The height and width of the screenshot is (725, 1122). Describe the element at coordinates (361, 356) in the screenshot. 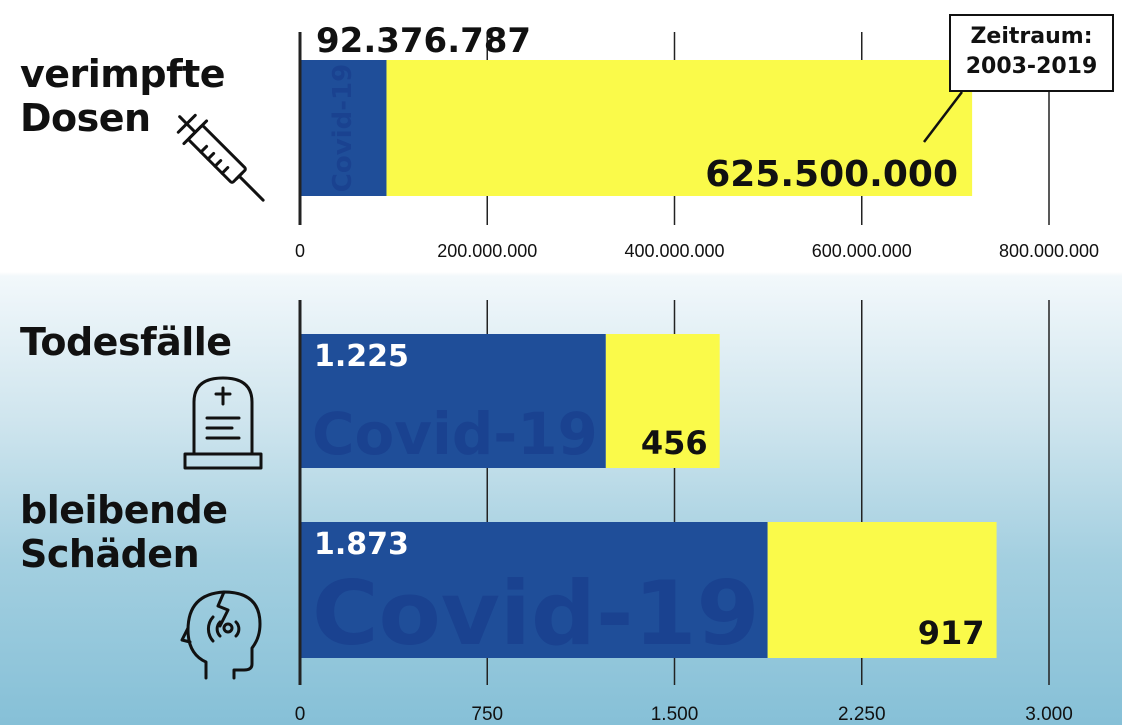

I see `data-label-covid-deaths: 1.225` at that location.